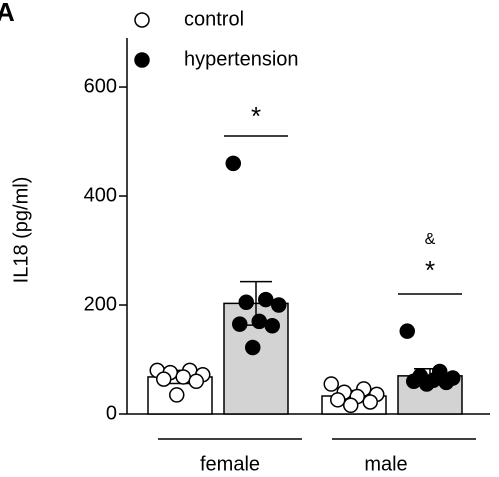 The width and height of the screenshot is (499, 477). Describe the element at coordinates (241, 59) in the screenshot. I see `legend-label: hypertension` at that location.